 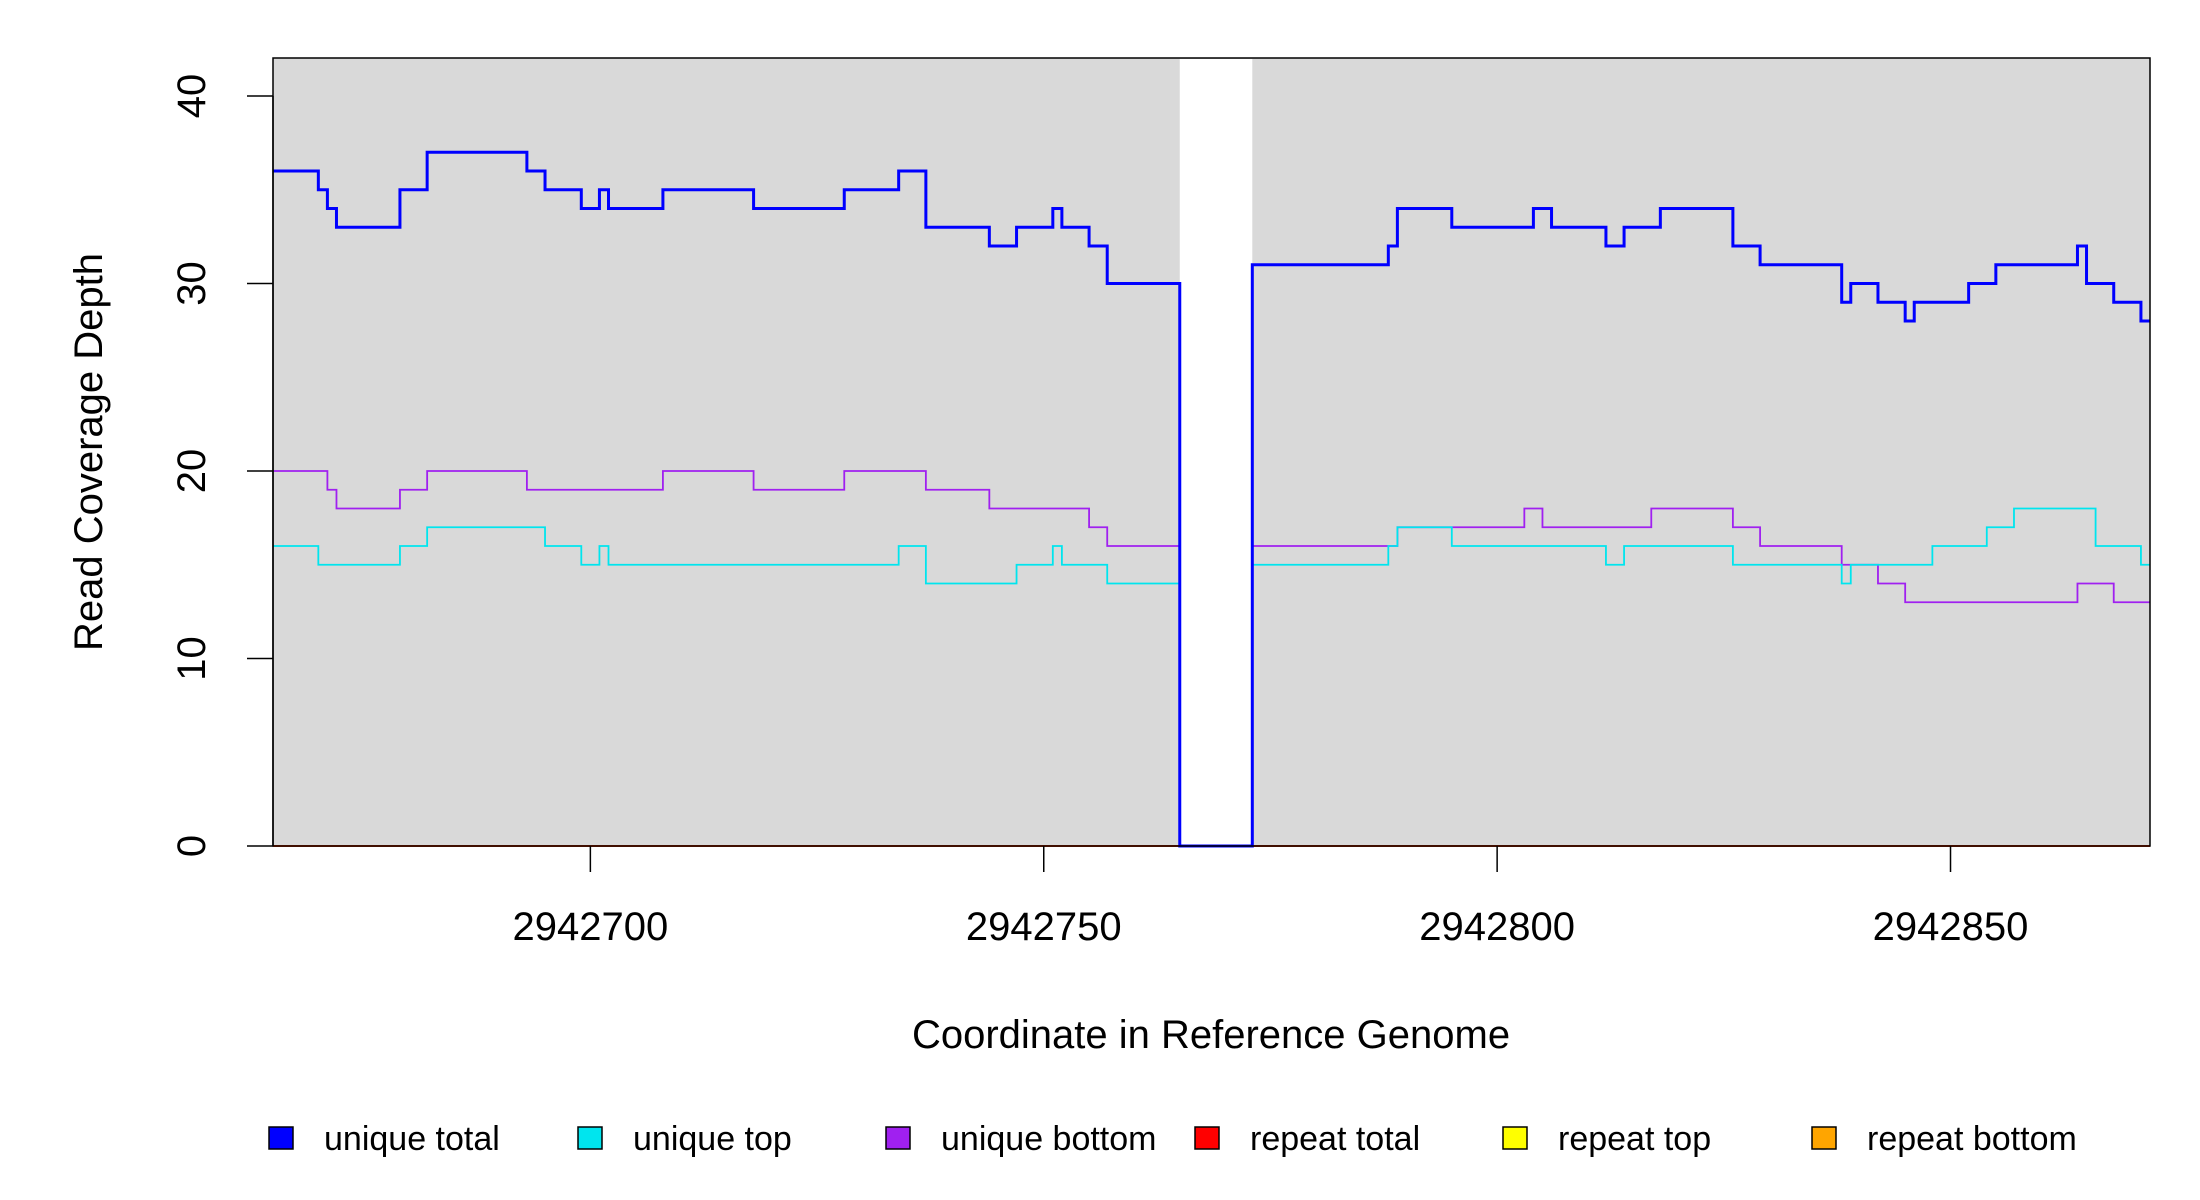 I want to click on y-tick-label: 20, so click(x=192, y=471).